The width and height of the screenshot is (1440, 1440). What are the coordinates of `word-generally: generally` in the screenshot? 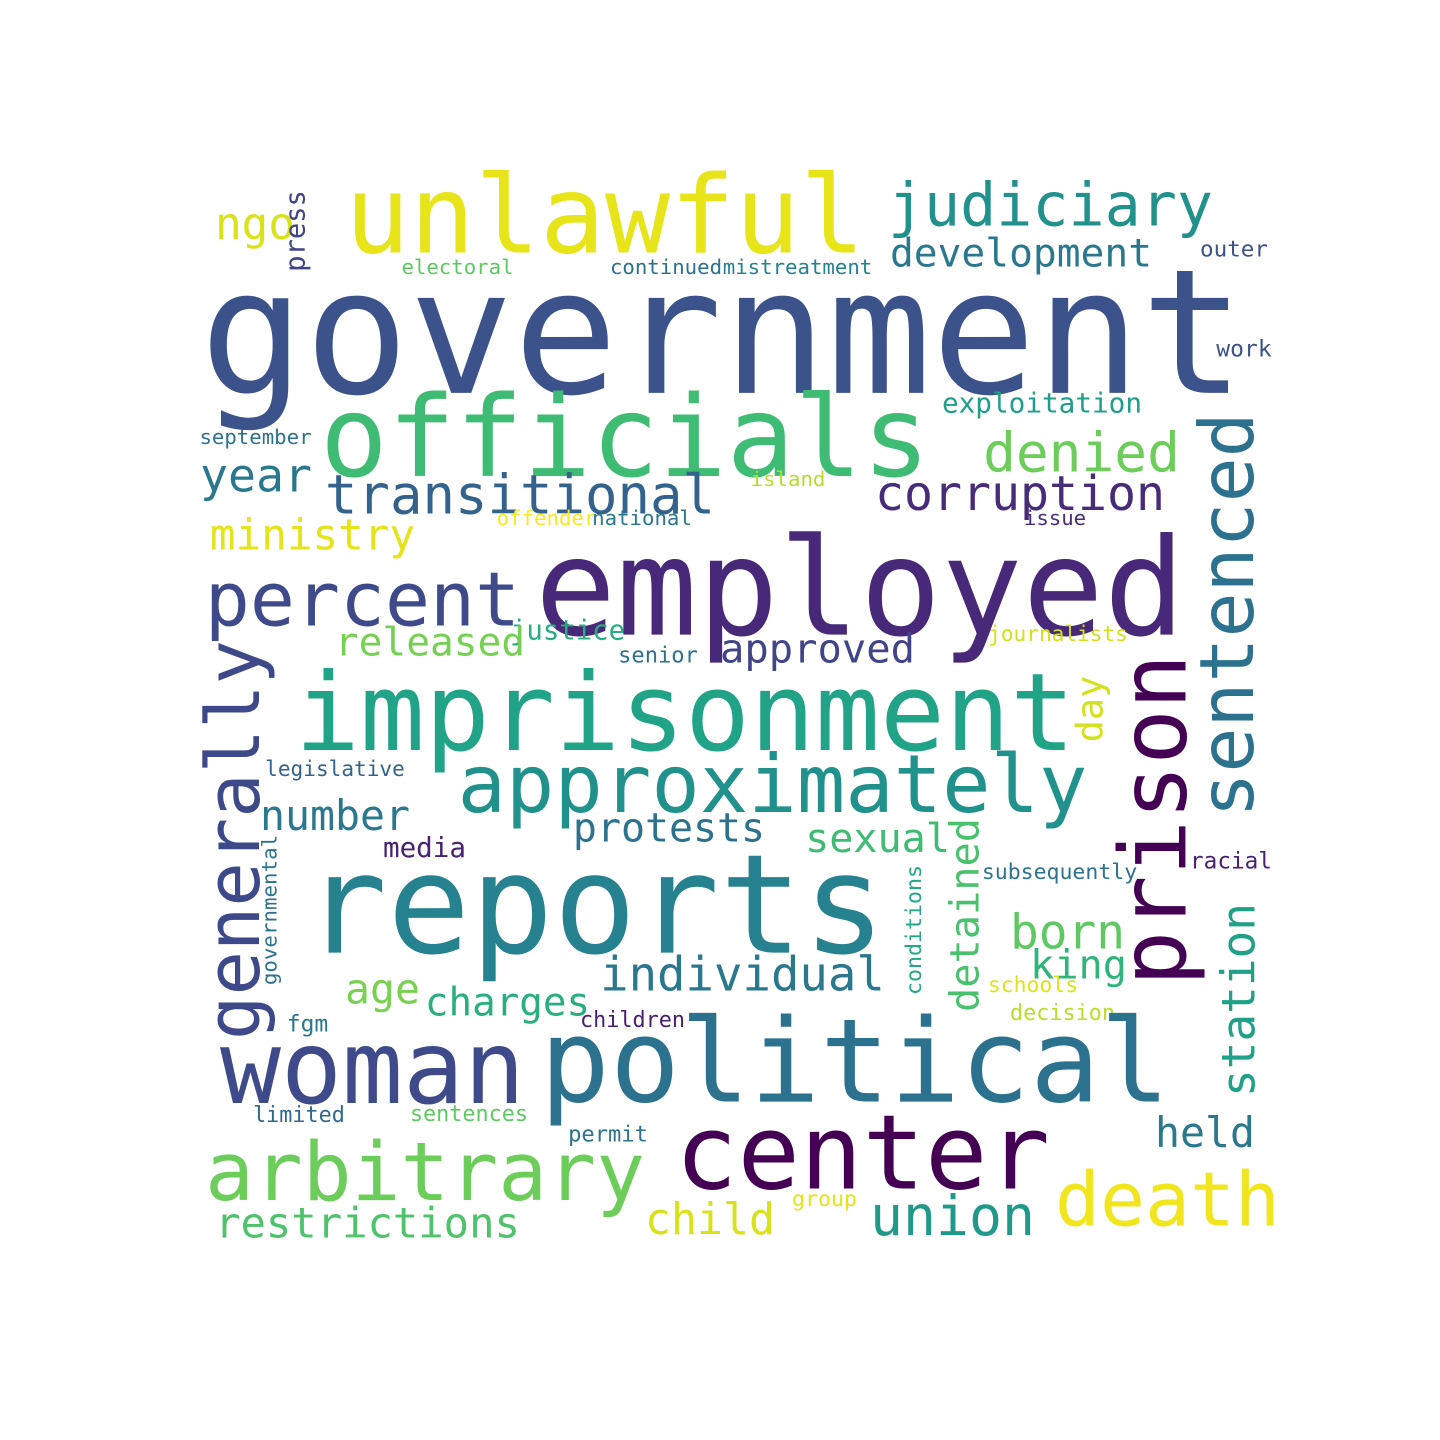 It's located at (234, 840).